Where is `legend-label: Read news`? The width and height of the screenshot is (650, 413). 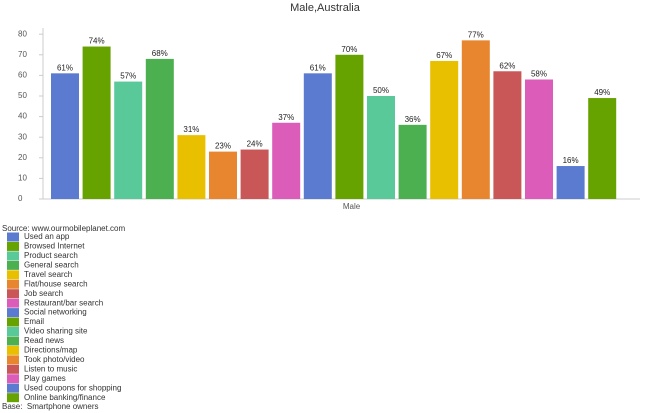
legend-label: Read news is located at coordinates (44, 340).